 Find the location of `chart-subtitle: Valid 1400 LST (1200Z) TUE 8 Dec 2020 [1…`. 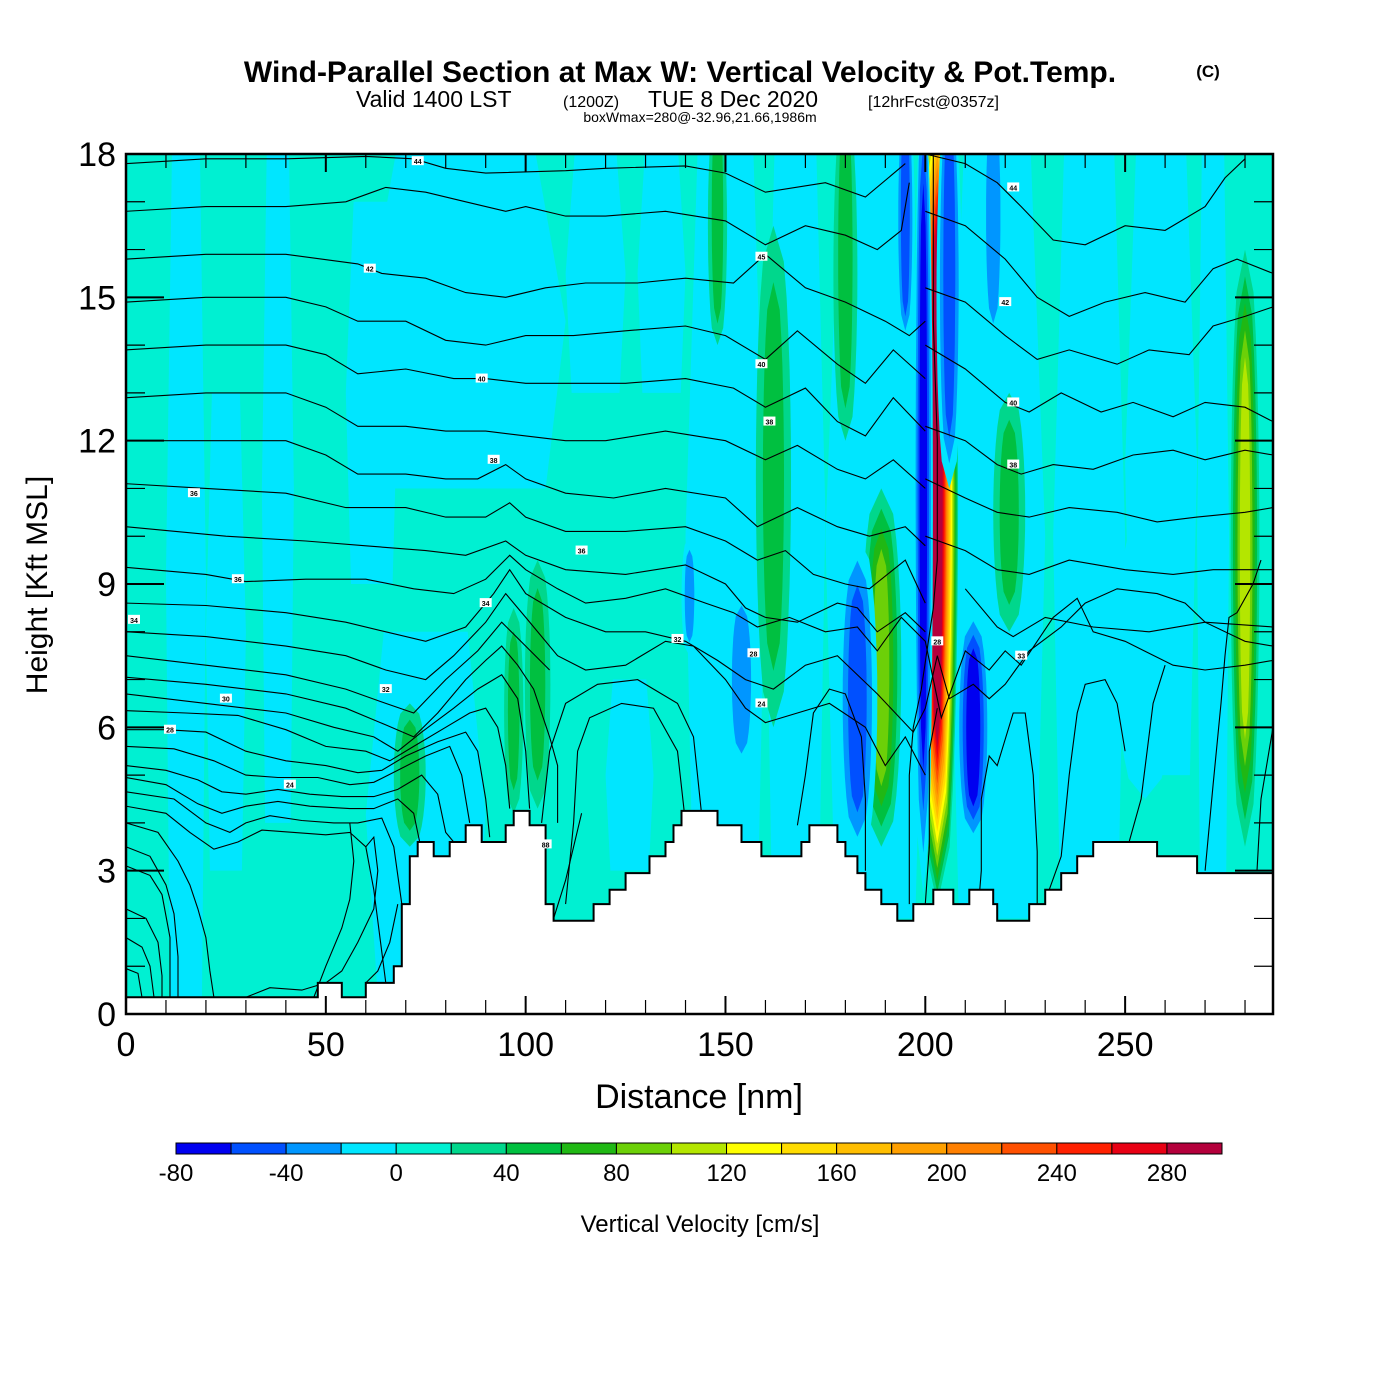

chart-subtitle: Valid 1400 LST (1200Z) TUE 8 Dec 2020 [1… is located at coordinates (677, 99).